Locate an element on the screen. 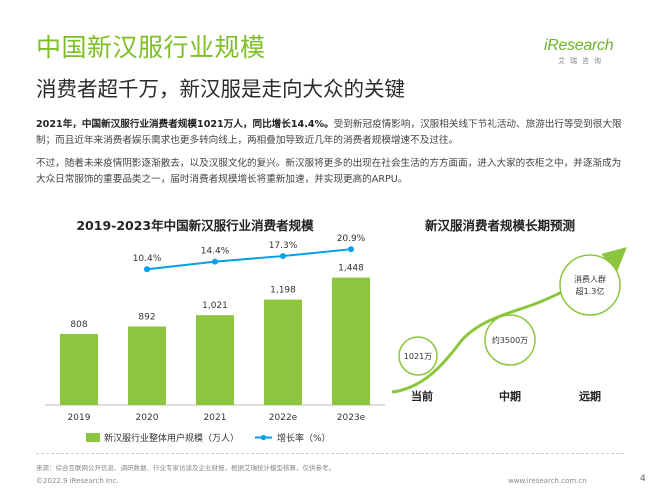  growth-rate-label-2020: 10.4% is located at coordinates (147, 259).